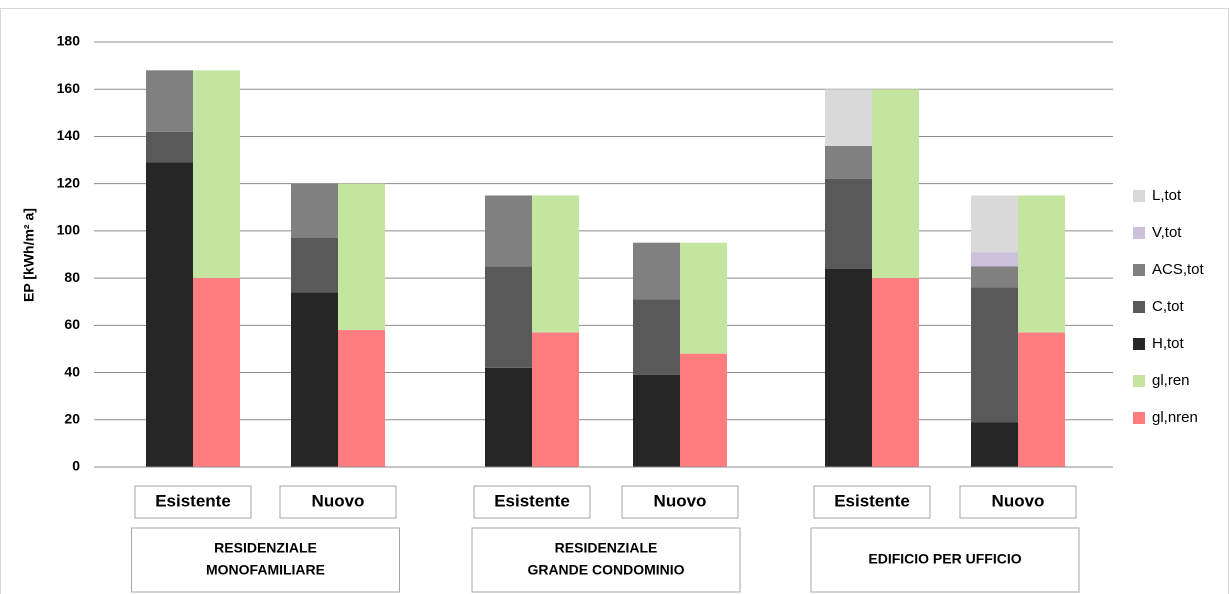 This screenshot has height=594, width=1229. Describe the element at coordinates (1168, 306) in the screenshot. I see `legend-label: C,tot` at that location.